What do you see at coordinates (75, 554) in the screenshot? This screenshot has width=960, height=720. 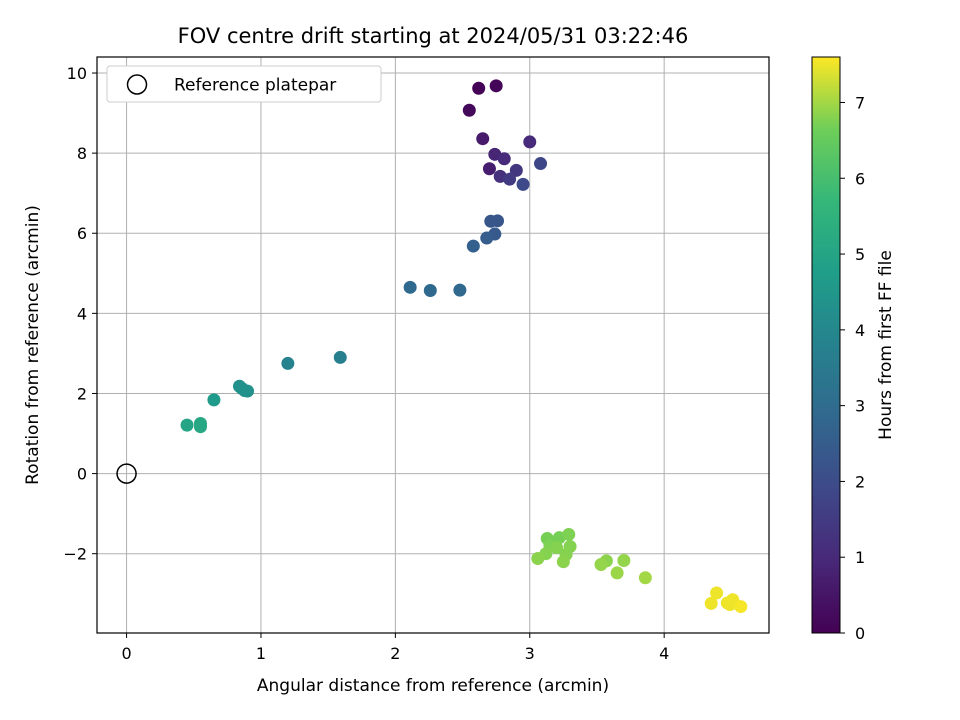 I see `y-tick-label: −2` at bounding box center [75, 554].